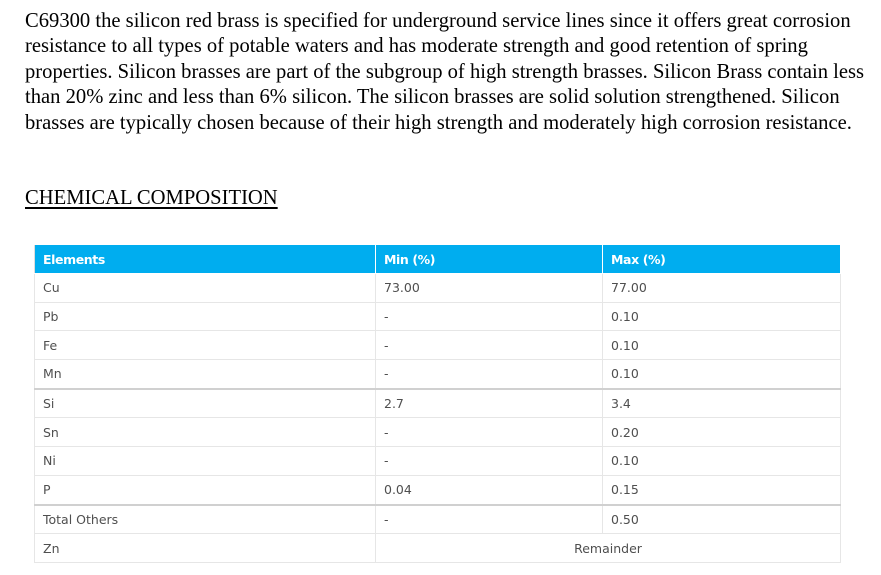  I want to click on table-row: Mn - 0.10, so click(437, 374).